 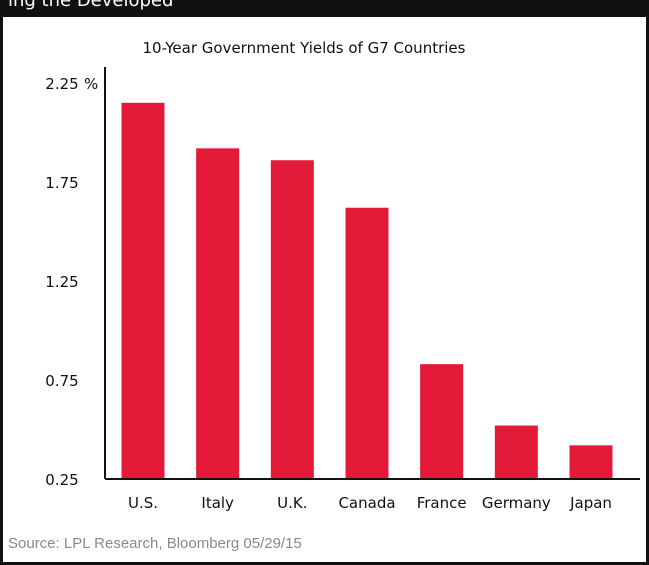 What do you see at coordinates (61, 381) in the screenshot?
I see `y-tick-label: 0.75` at bounding box center [61, 381].